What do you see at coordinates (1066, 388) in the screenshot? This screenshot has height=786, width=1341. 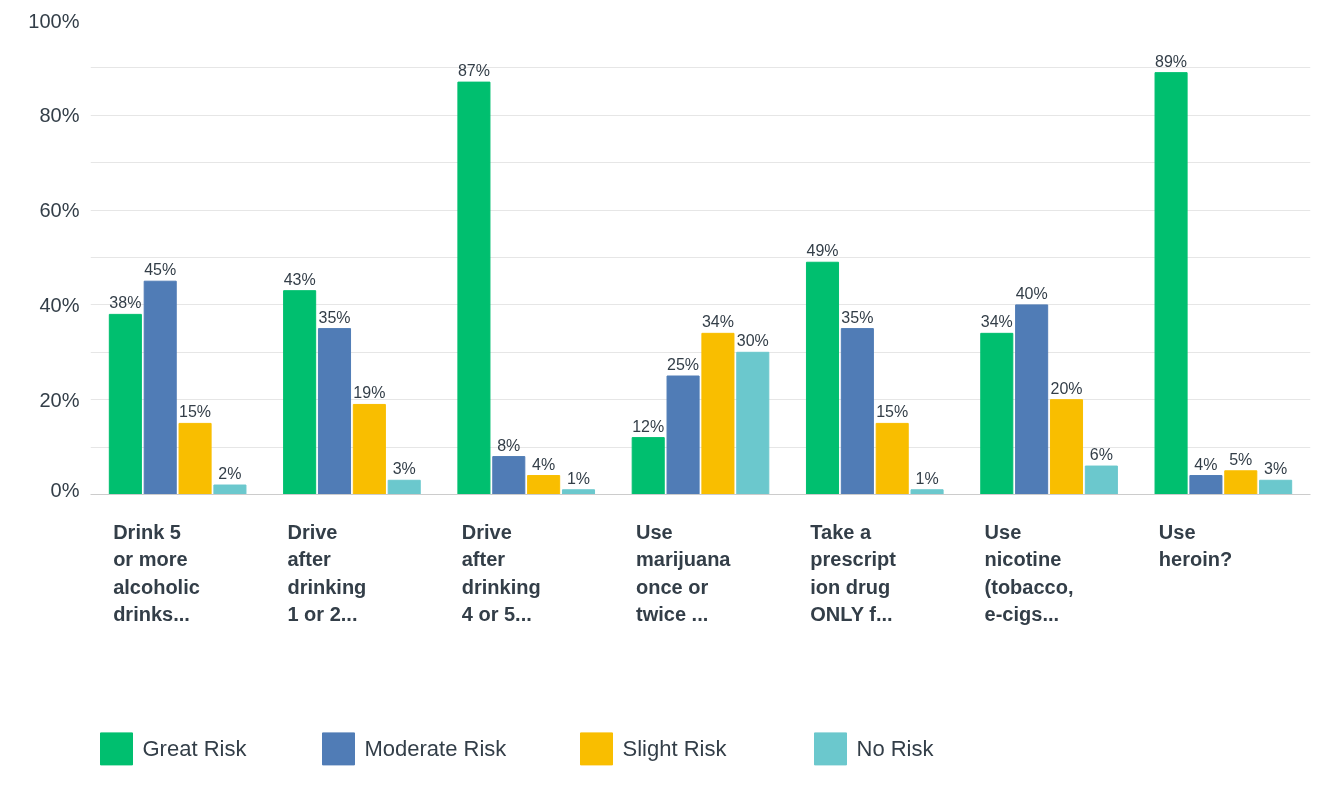 I see `data-label: 20%` at bounding box center [1066, 388].